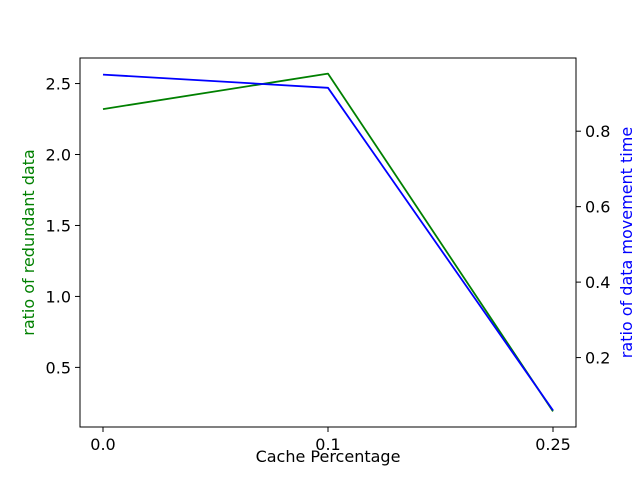 This screenshot has width=640, height=480. I want to click on right-y-axis-title: ratio of data movement time, so click(626, 242).